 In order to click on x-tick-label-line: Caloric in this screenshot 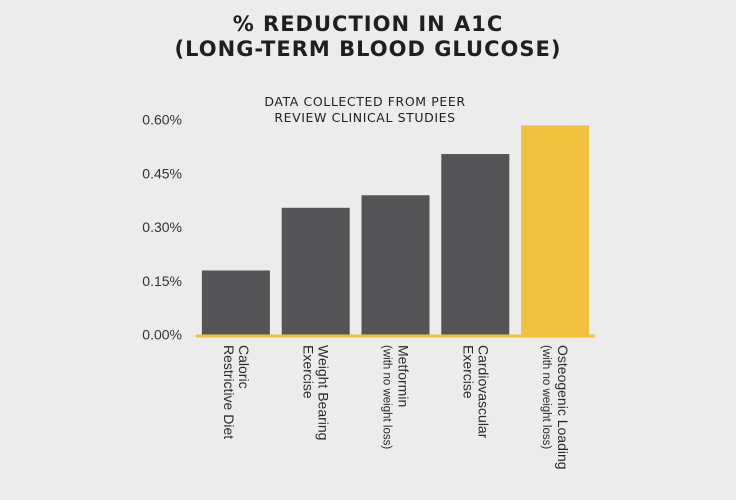, I will do `click(244, 367)`.